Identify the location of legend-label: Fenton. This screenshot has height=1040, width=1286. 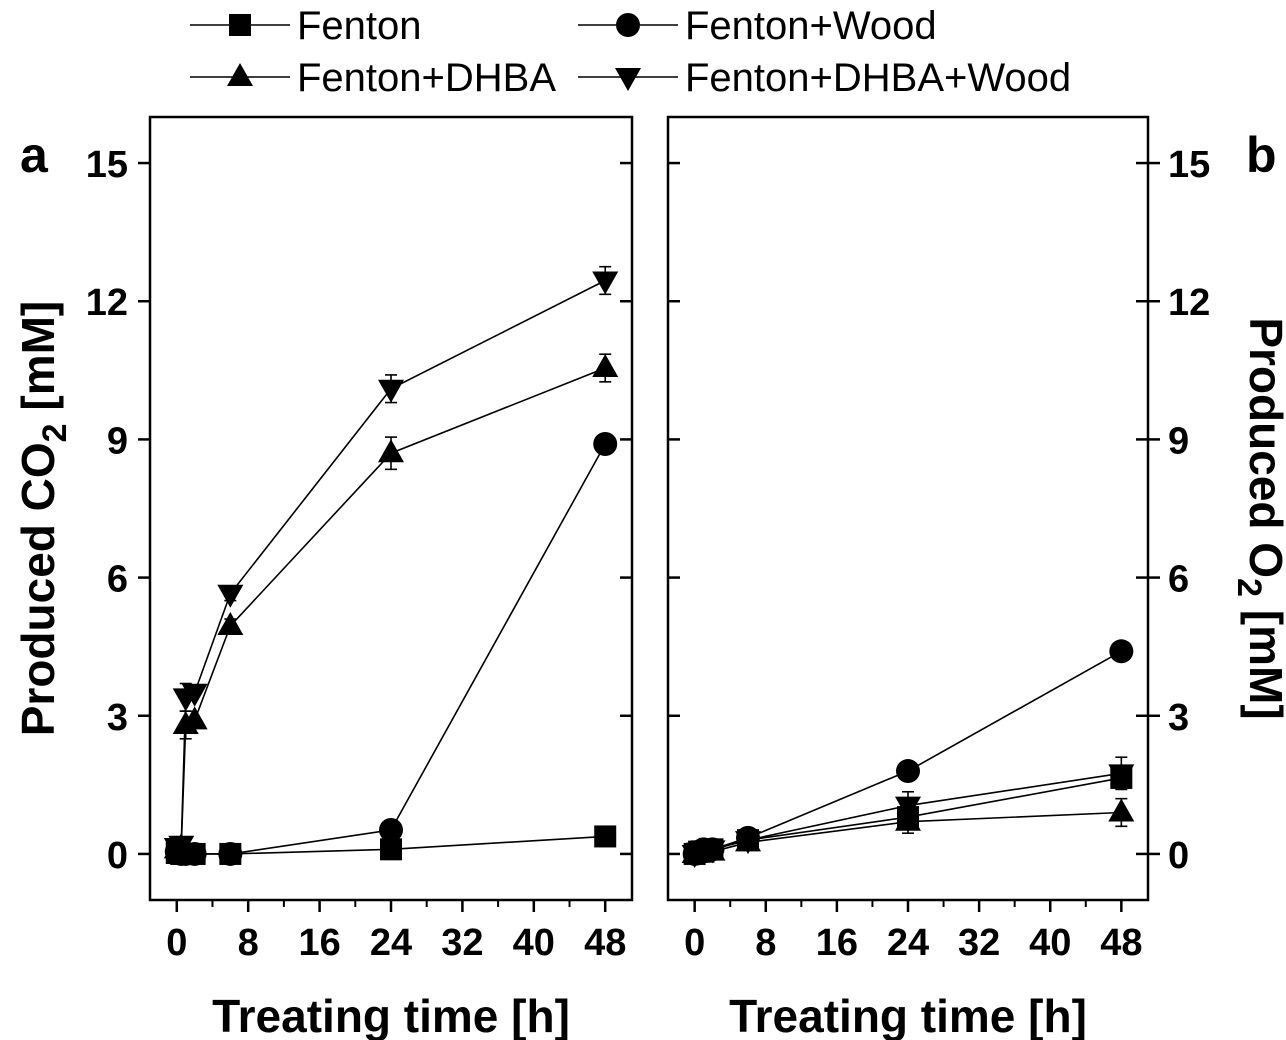
(359, 26).